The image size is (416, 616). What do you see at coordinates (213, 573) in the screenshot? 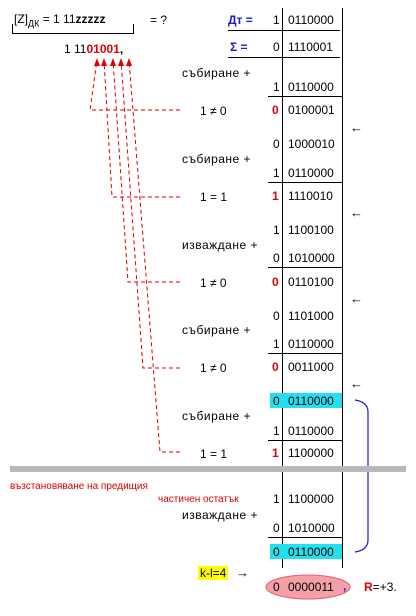
I see `kl-label: k-l=4` at bounding box center [213, 573].